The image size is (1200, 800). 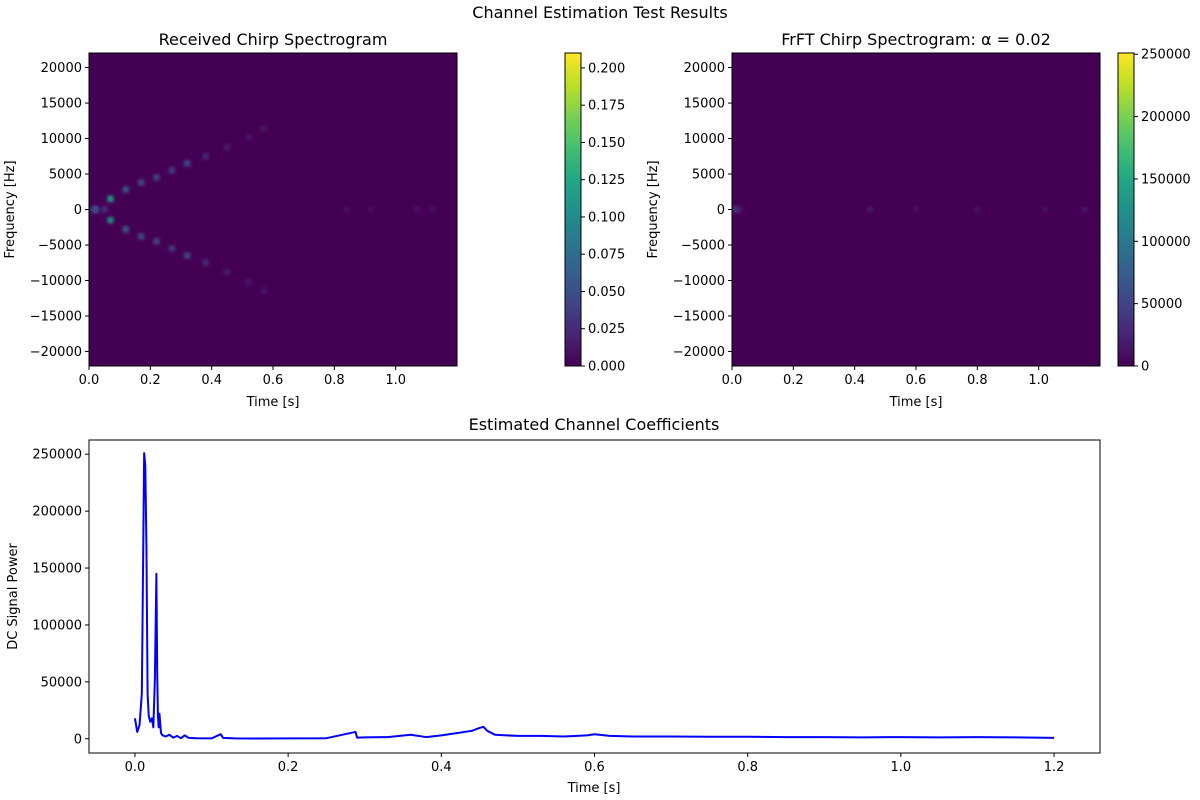 What do you see at coordinates (56, 281) in the screenshot?
I see `received-spectrogram-ytick-label: −10000` at bounding box center [56, 281].